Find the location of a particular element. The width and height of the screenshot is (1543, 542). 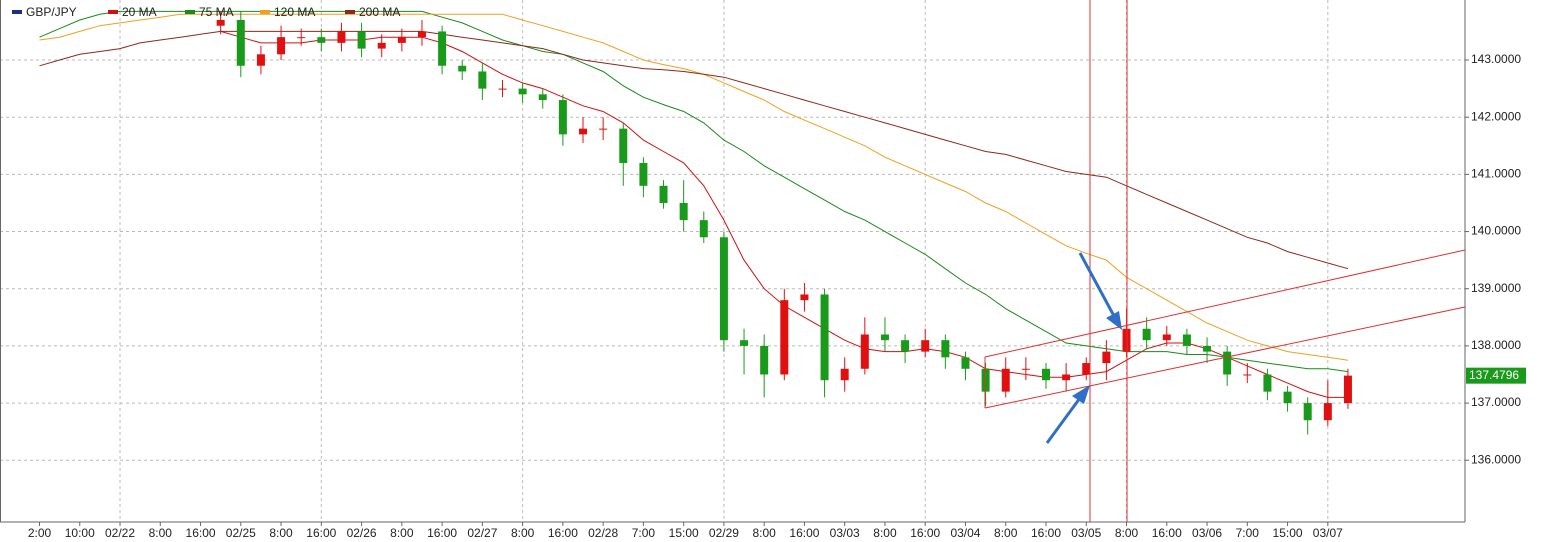

arrow is located at coordinates (1097, 284).